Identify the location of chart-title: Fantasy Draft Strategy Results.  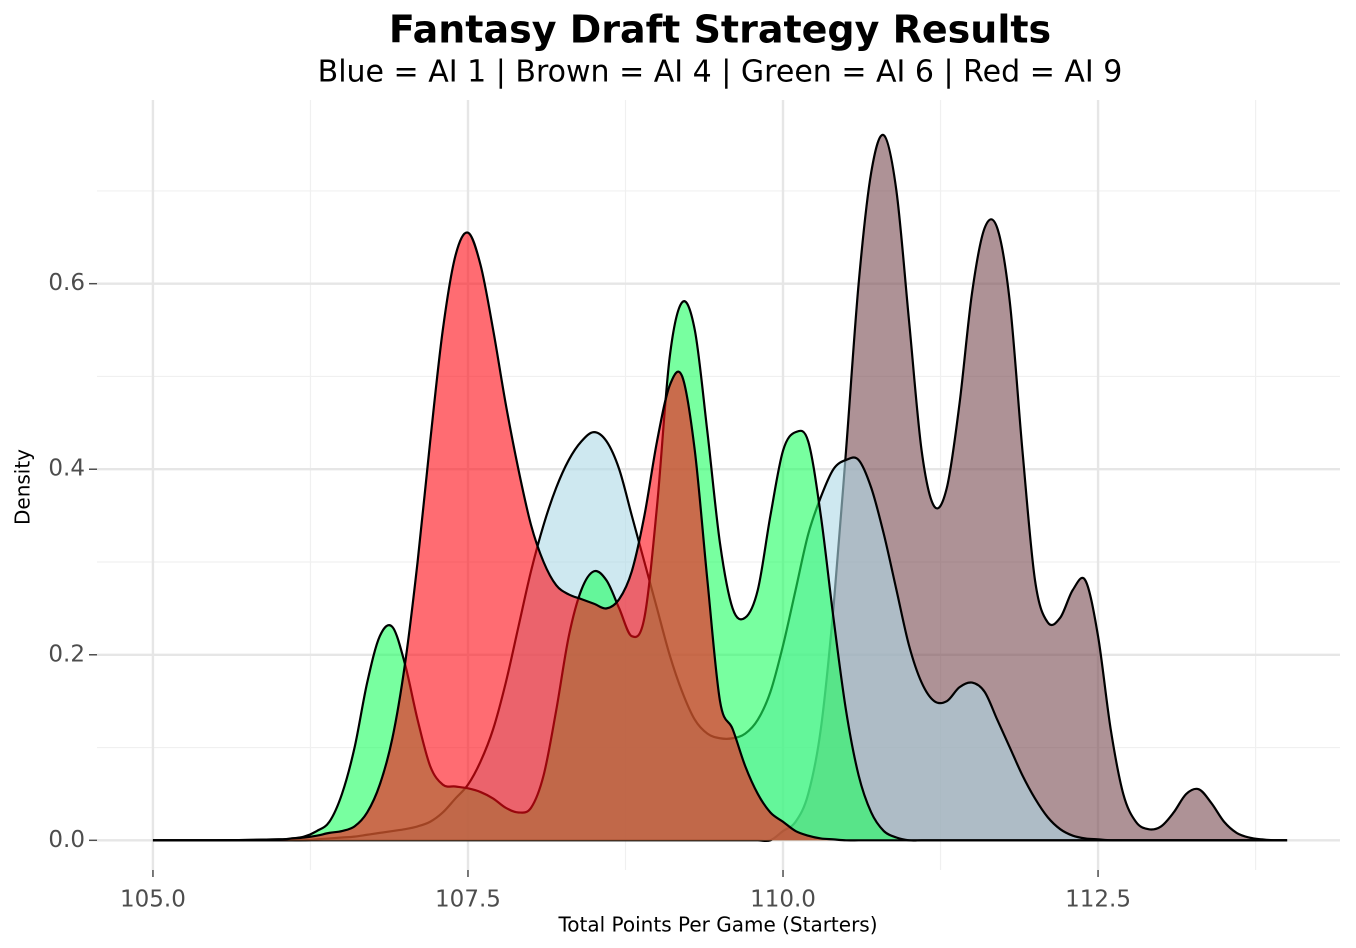
(720, 30).